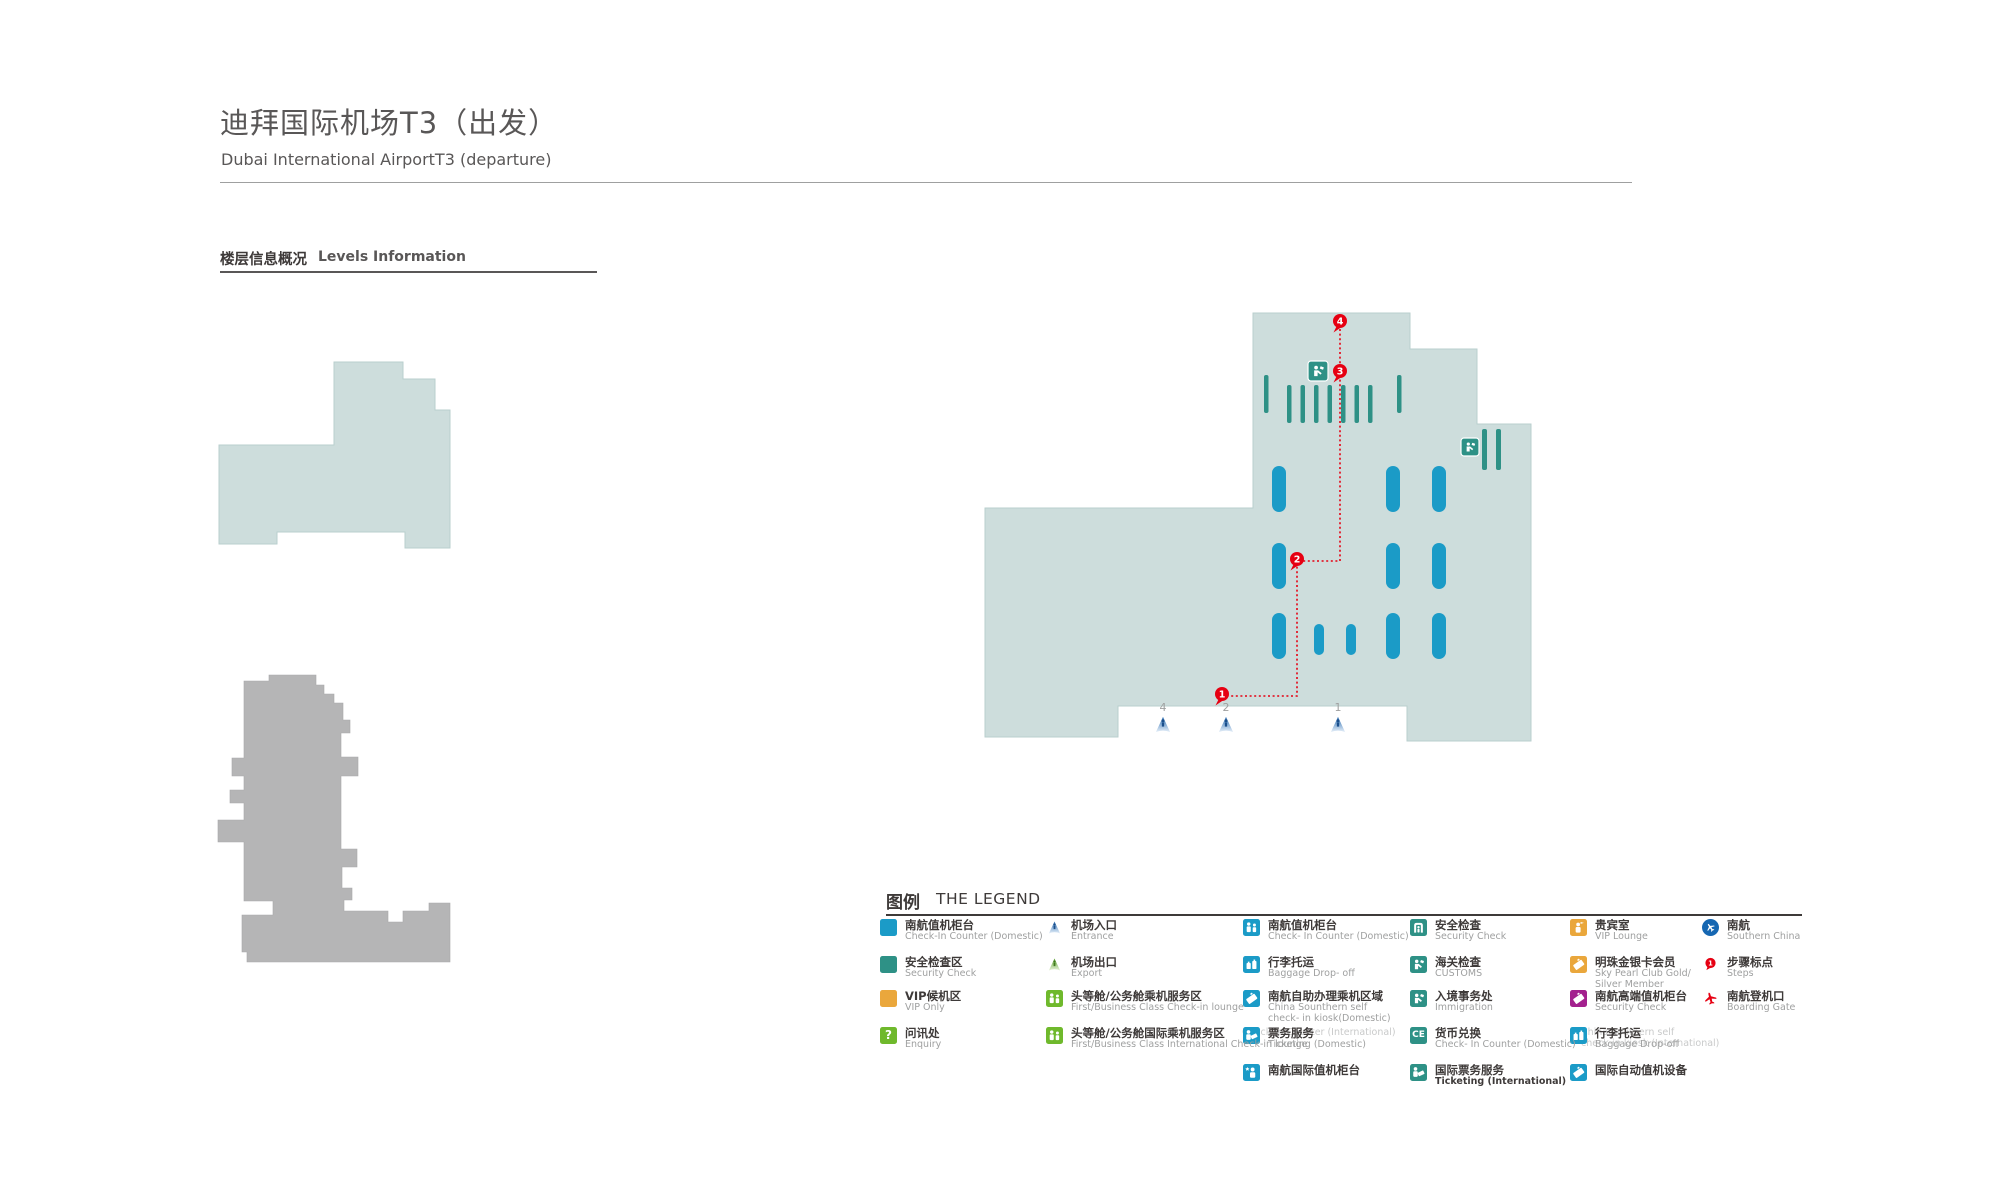  I want to click on legend-item-exit: 机场出口 Export, so click(1081, 968).